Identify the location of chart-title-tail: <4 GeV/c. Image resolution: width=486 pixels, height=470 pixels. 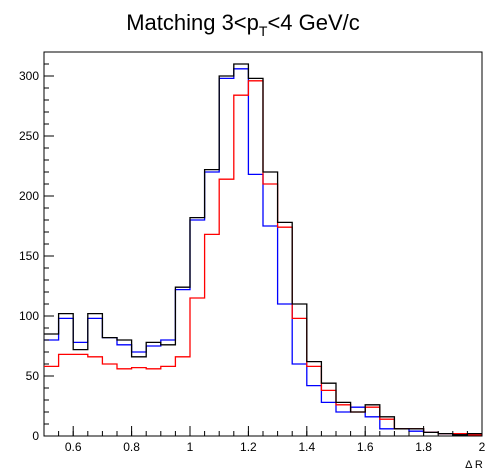
(313, 22).